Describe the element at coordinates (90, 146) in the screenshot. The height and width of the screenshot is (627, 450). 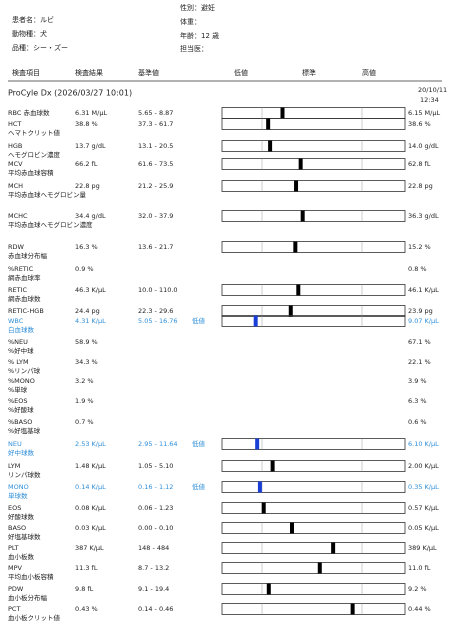
I see `result: 13.7 g/dL` at that location.